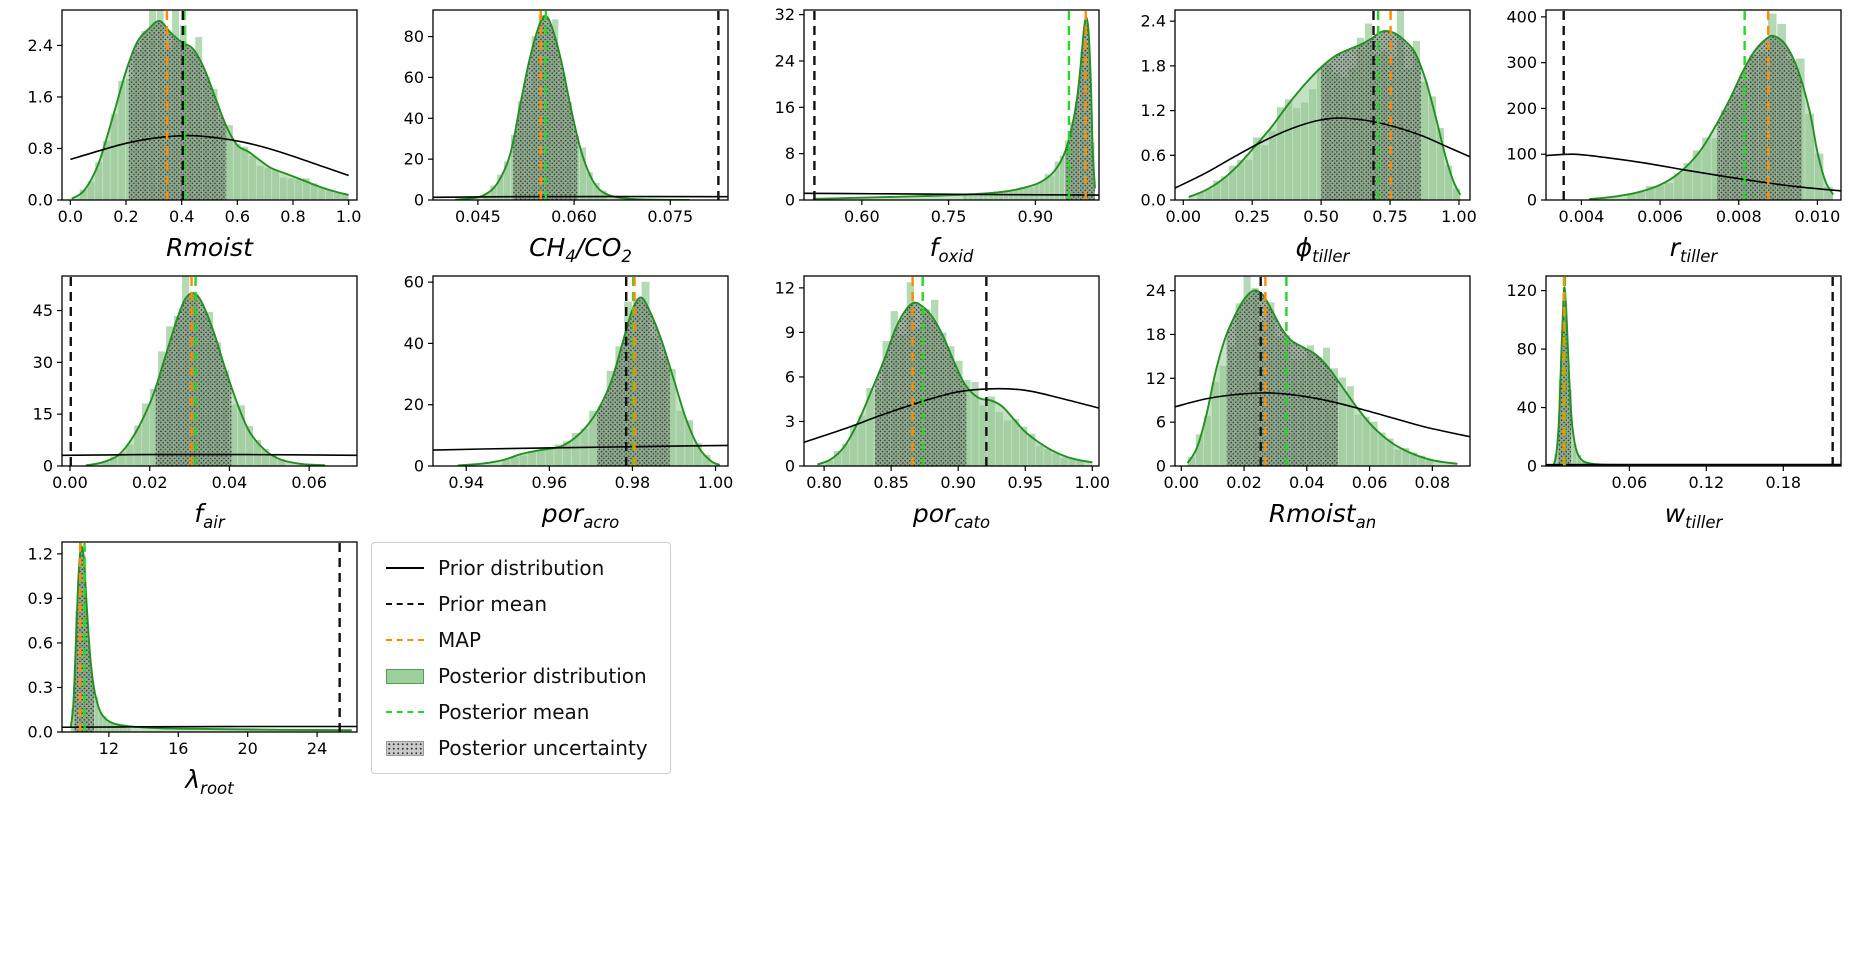  What do you see at coordinates (1433, 482) in the screenshot?
I see `x-tick-label: 0.08` at bounding box center [1433, 482].